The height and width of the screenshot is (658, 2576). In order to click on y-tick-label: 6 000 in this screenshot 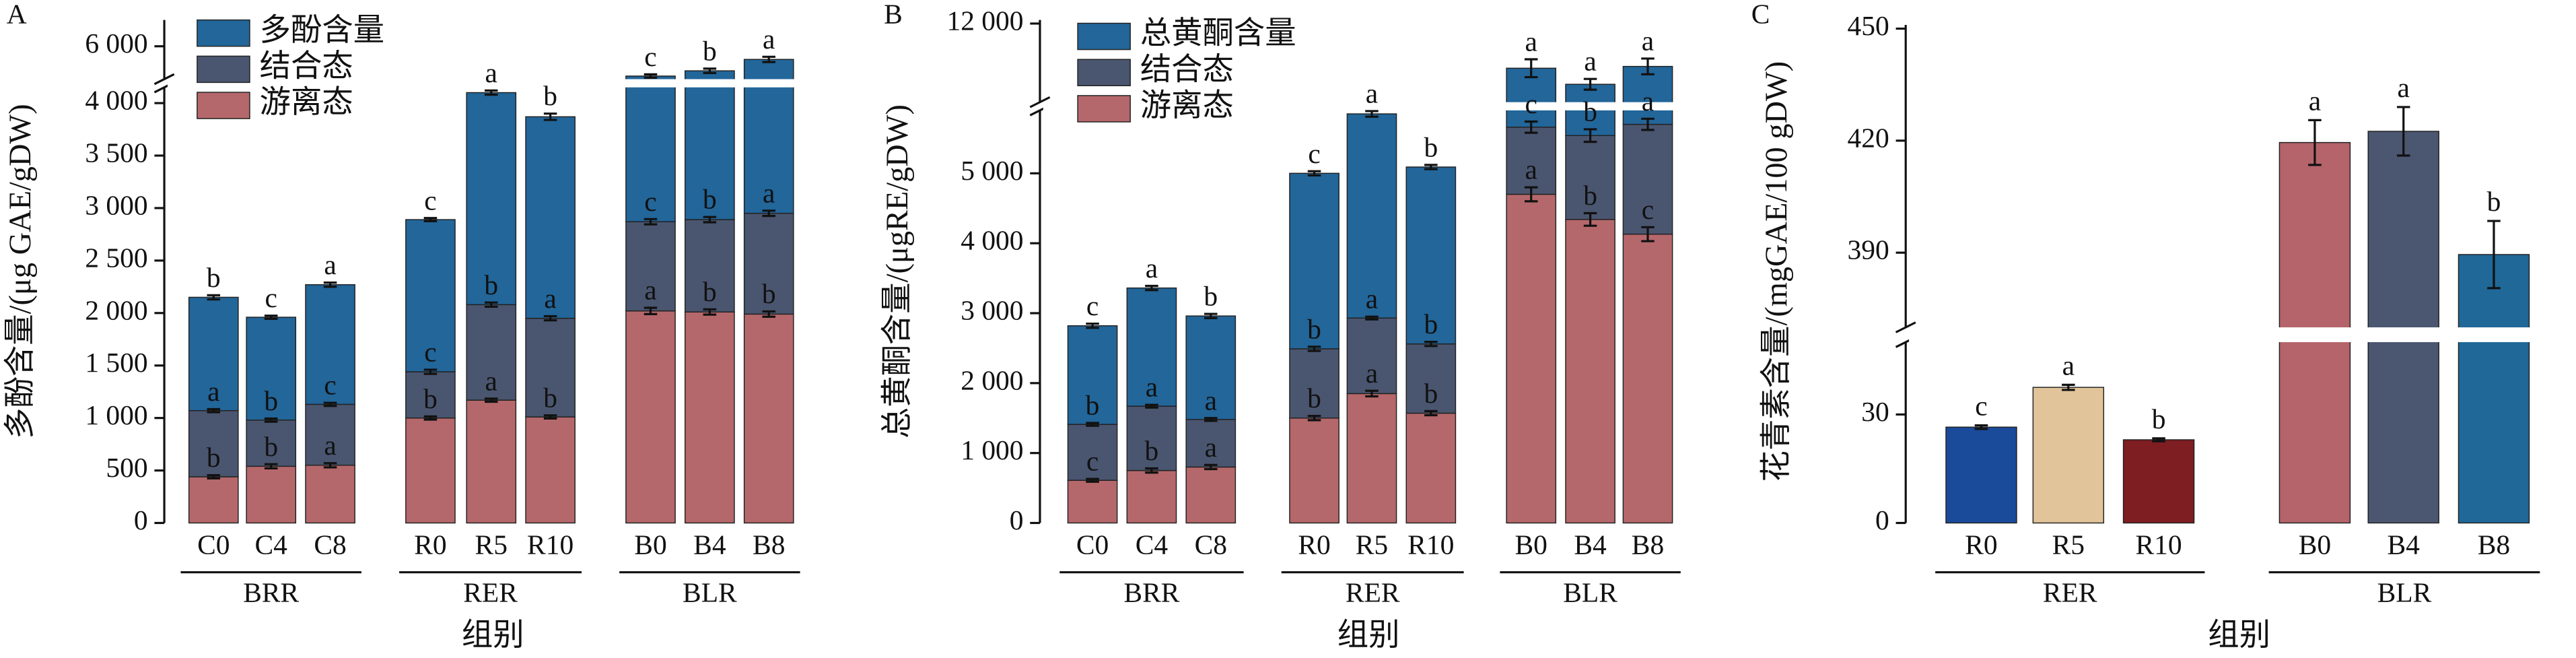, I will do `click(116, 43)`.